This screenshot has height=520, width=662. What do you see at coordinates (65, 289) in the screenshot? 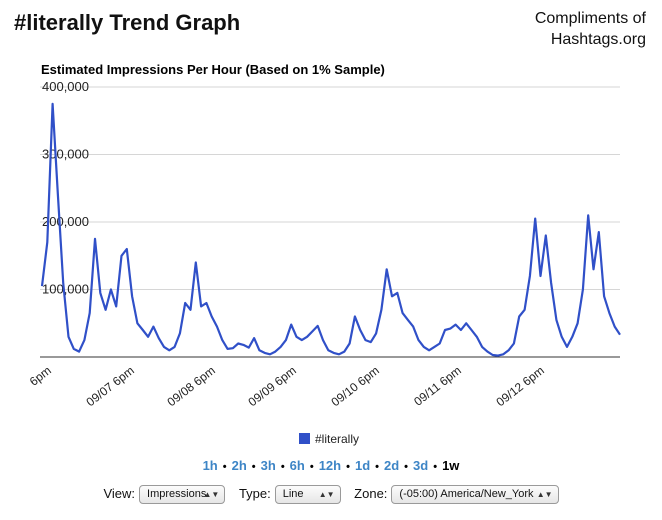
I see `y-tick-label: 100,000` at bounding box center [65, 289].